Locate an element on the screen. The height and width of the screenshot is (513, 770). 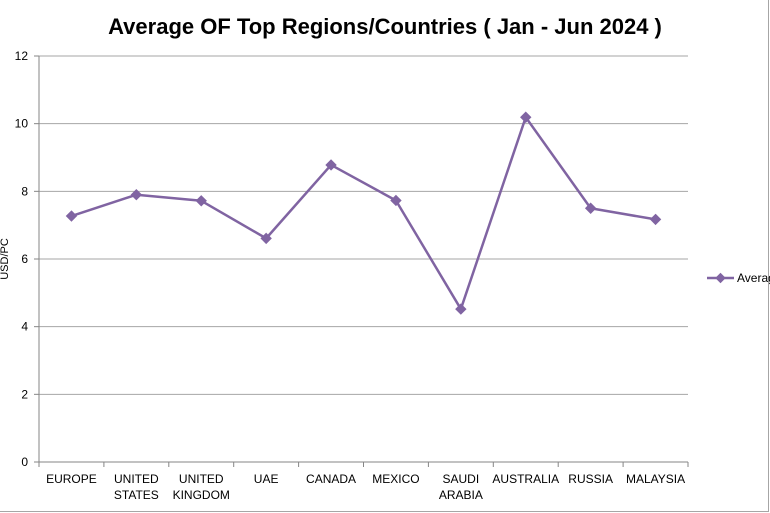
x-tick-label: EUROPE is located at coordinates (71, 479).